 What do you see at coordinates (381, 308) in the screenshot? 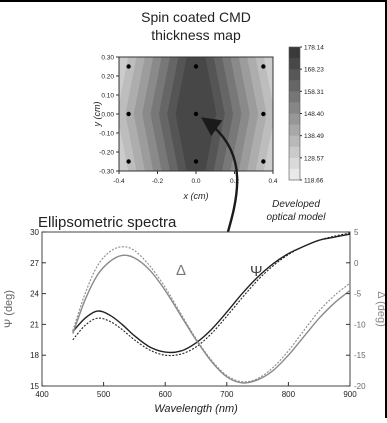
I see `spectra-y2-axis-label: Δ (deg)` at bounding box center [381, 308].